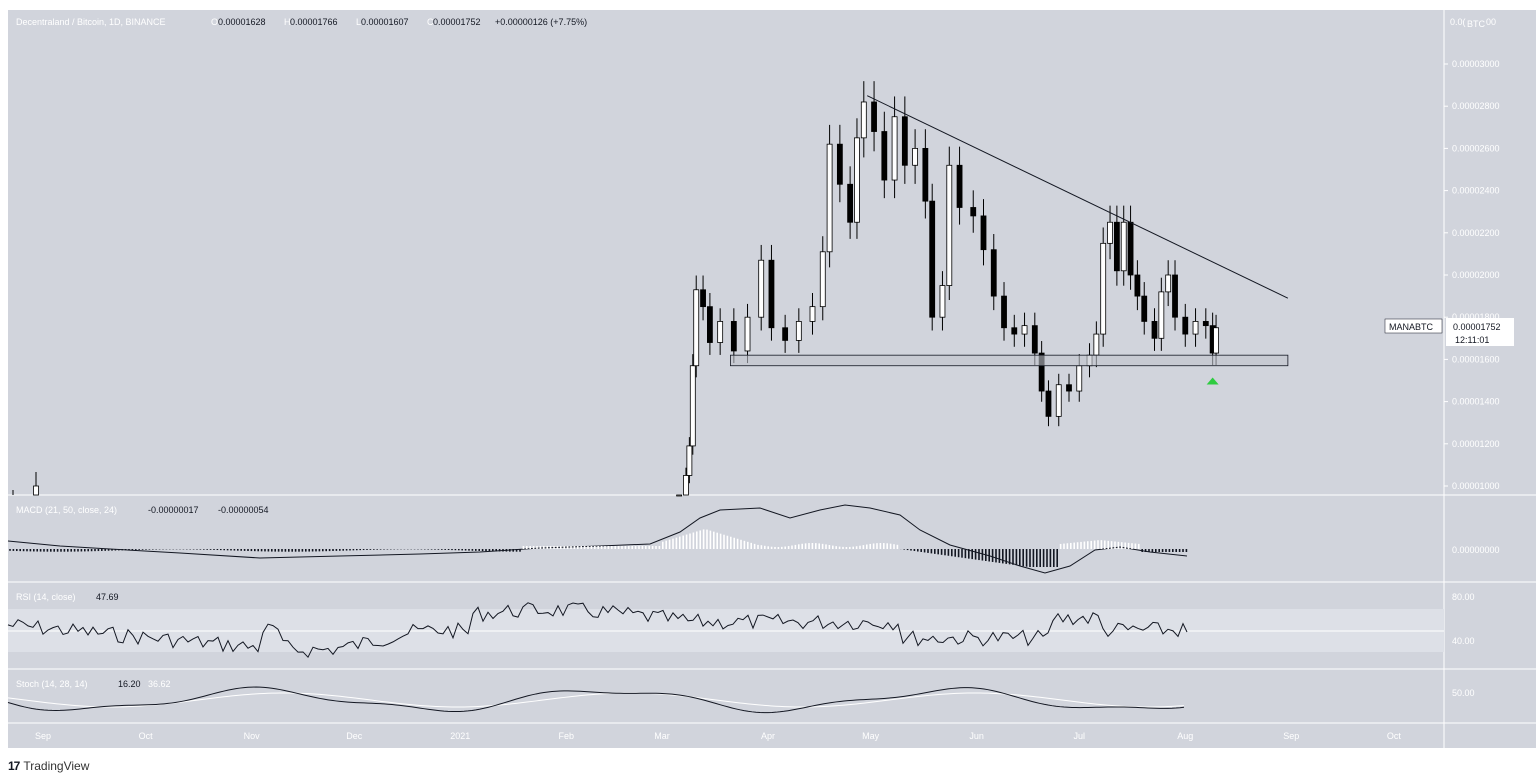  I want to click on brand-name: TradingView, so click(56, 766).